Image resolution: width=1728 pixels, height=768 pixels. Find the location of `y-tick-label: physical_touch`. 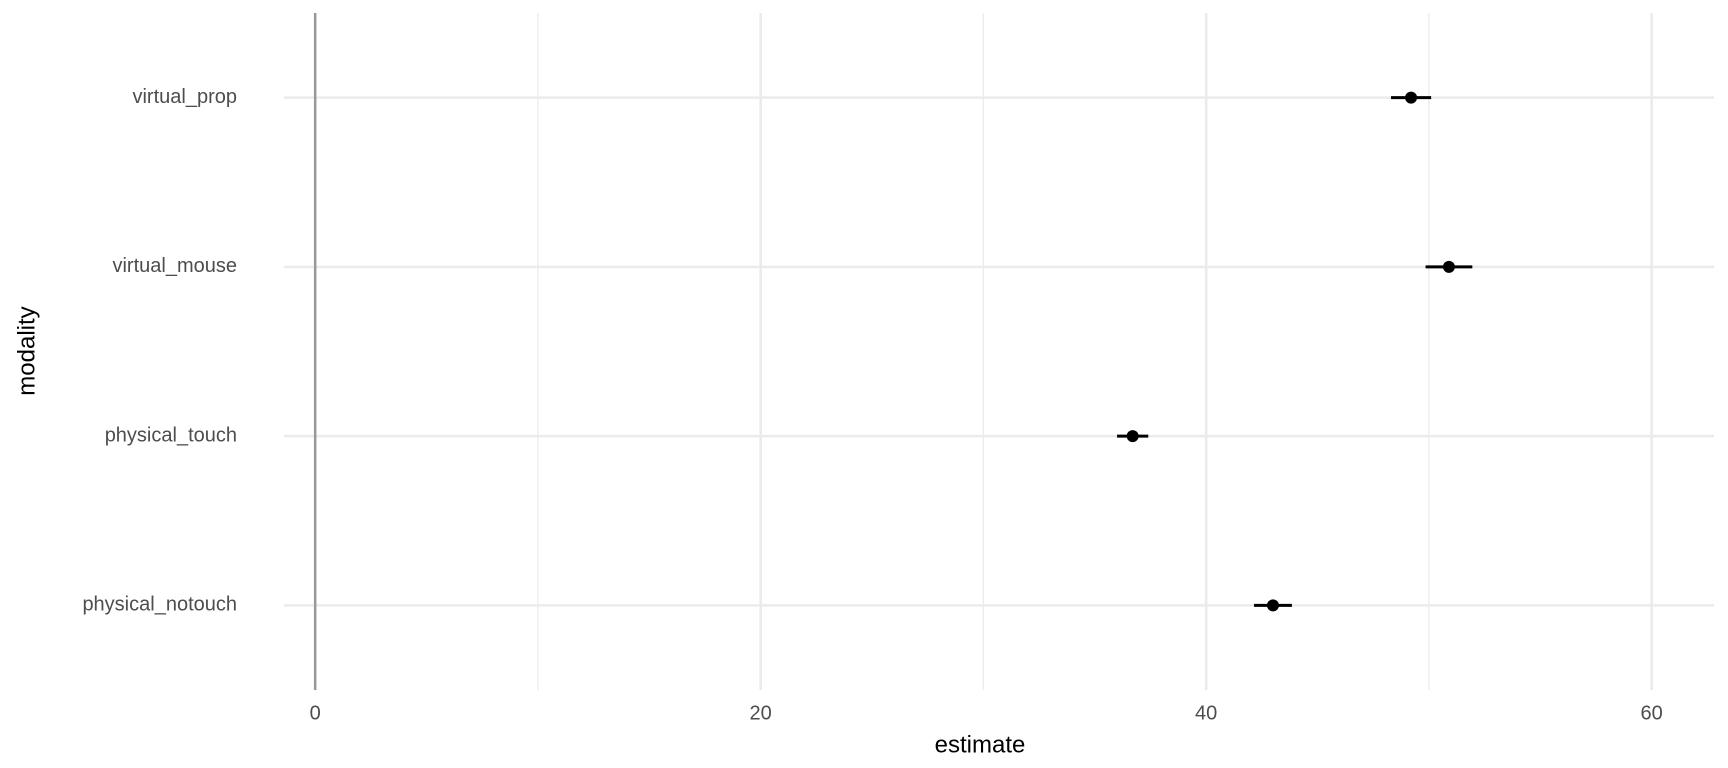

y-tick-label: physical_touch is located at coordinates (171, 435).